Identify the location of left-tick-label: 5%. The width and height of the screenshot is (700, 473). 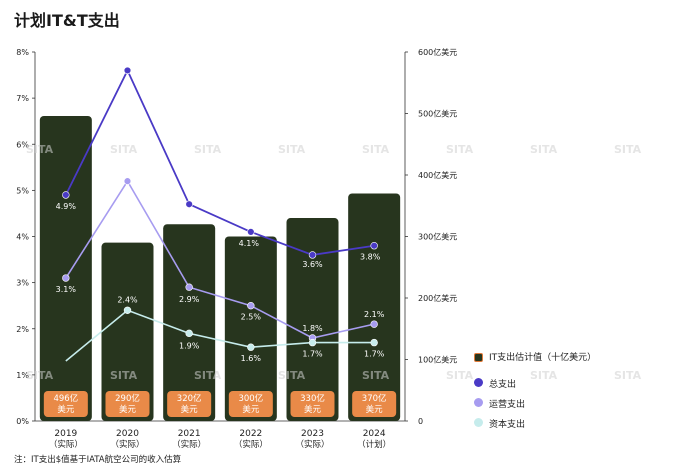
(22, 190).